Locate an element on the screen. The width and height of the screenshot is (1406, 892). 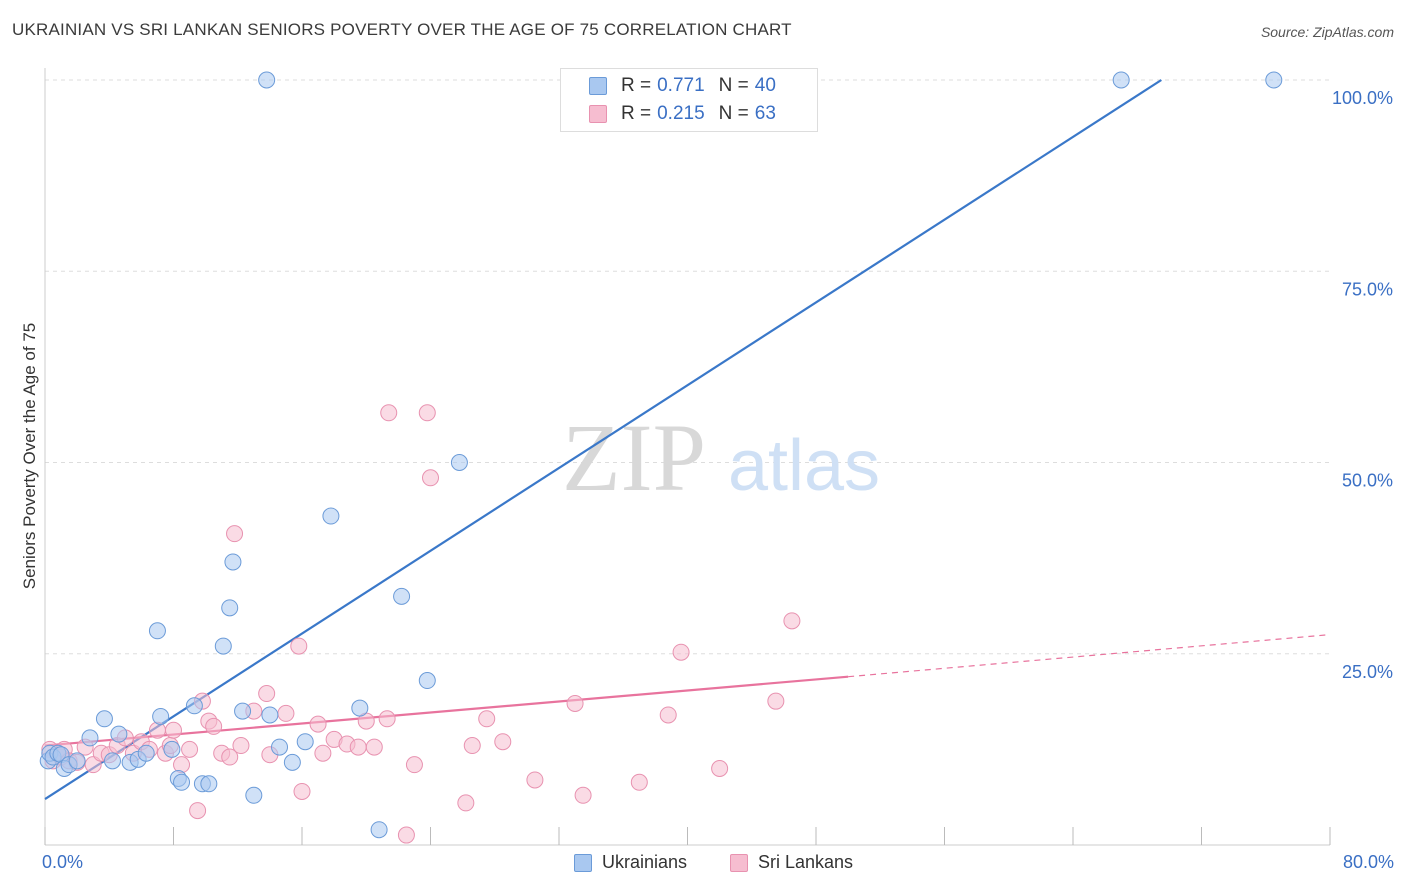
watermark-zip: ZIP is located at coordinates (634, 457).